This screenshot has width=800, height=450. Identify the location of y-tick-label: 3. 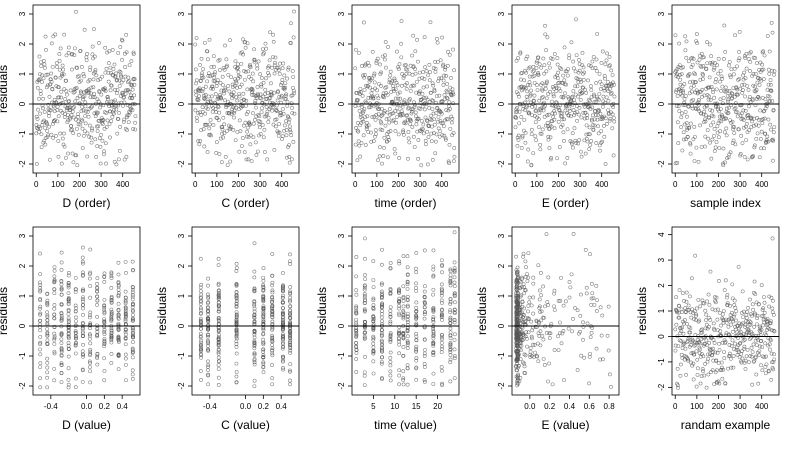
(501, 235).